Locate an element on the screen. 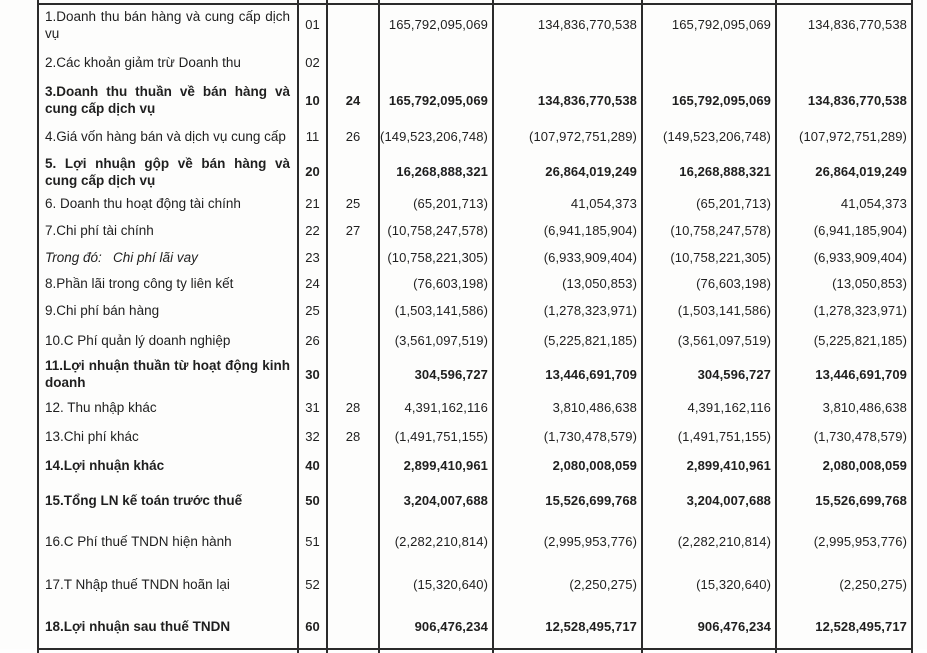 The height and width of the screenshot is (653, 927). value-cell-current-2: 16,268,888,321 is located at coordinates (710, 171).